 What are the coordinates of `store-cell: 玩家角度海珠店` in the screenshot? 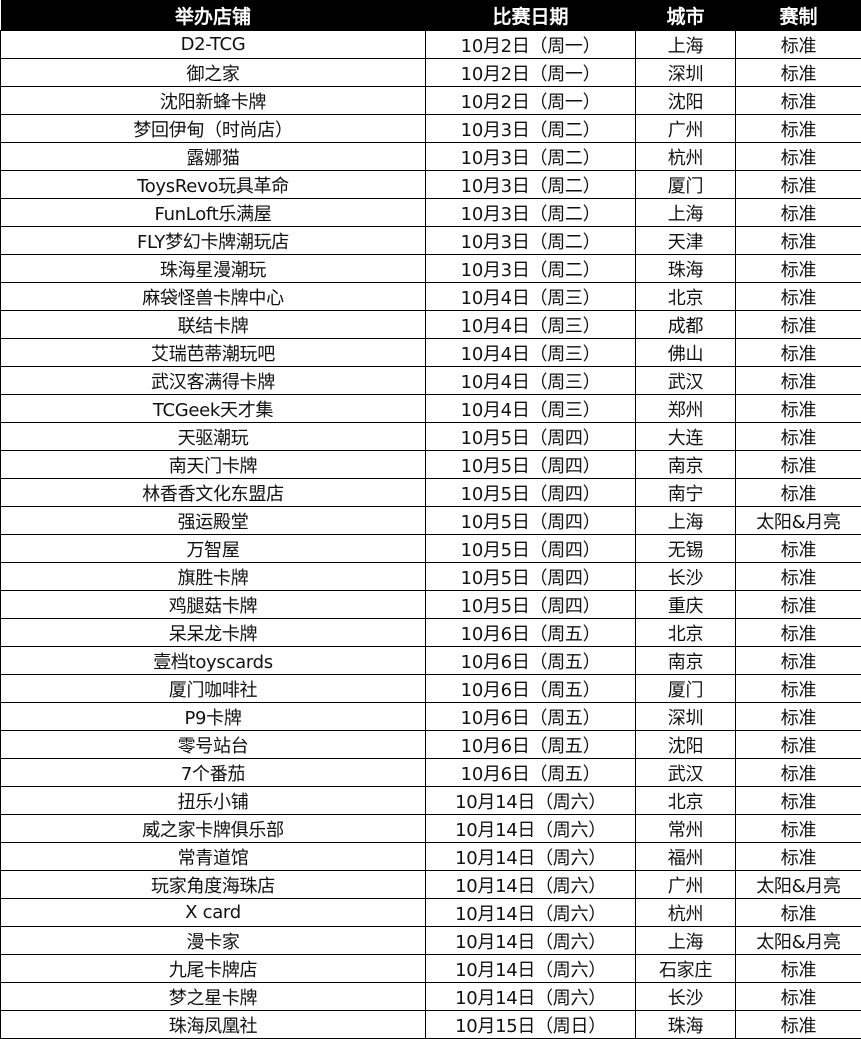 It's located at (213, 884).